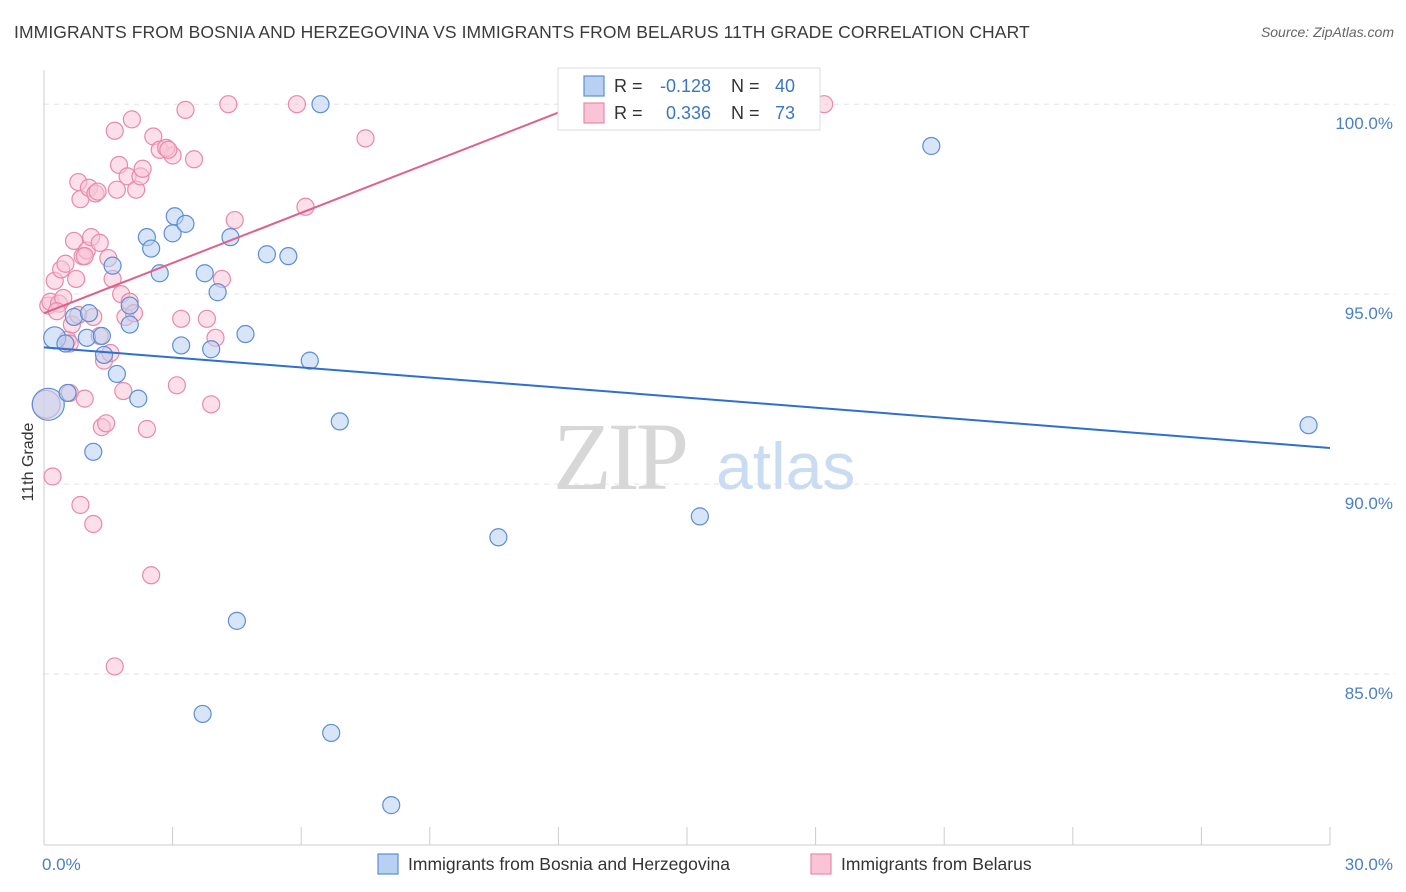 The image size is (1406, 892). What do you see at coordinates (1369, 693) in the screenshot?
I see `y-tick-label-85: 85.0%` at bounding box center [1369, 693].